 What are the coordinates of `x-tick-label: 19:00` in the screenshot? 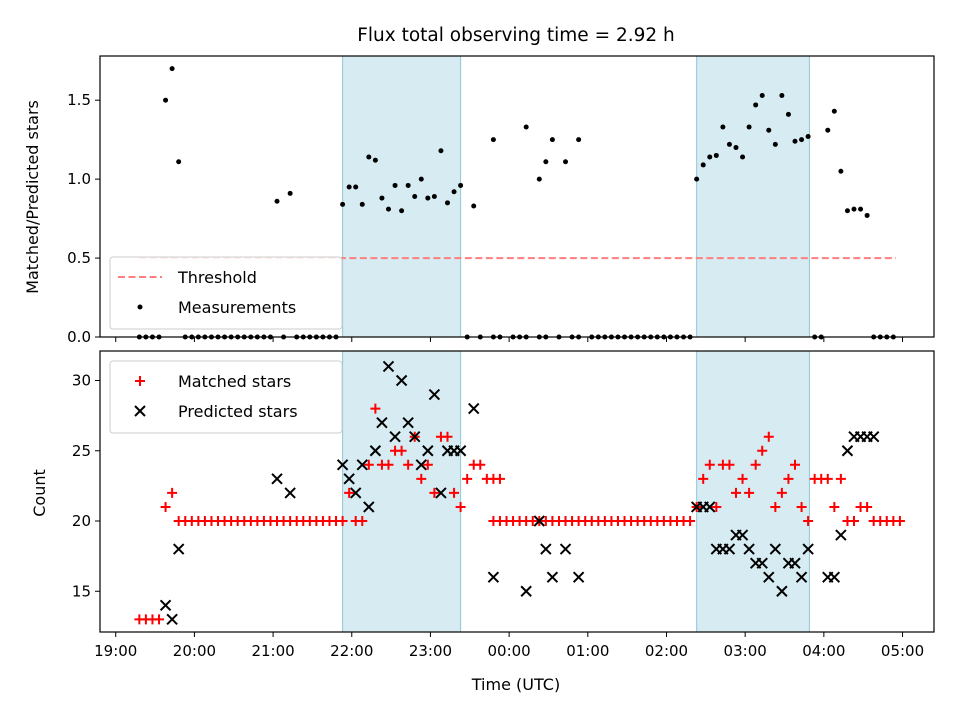 It's located at (115, 651).